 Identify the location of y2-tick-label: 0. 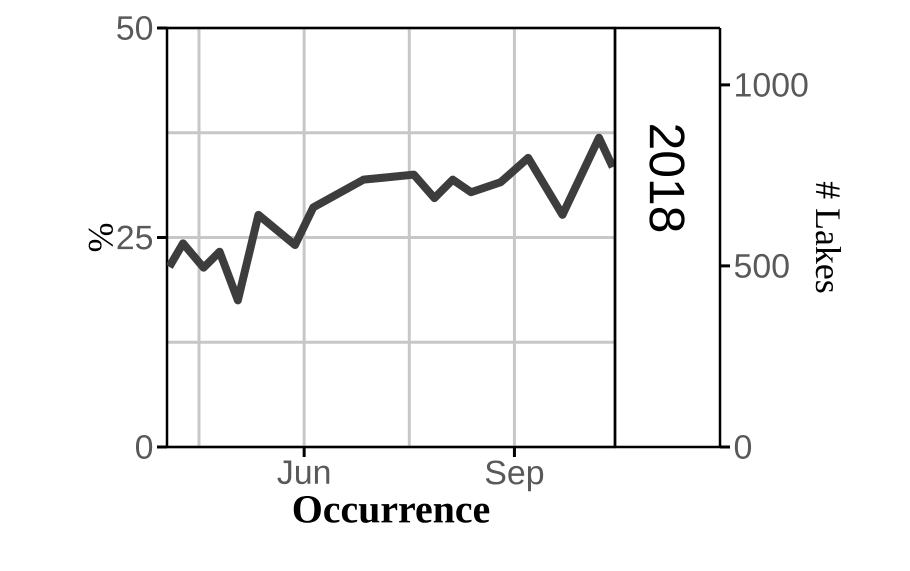
(743, 446).